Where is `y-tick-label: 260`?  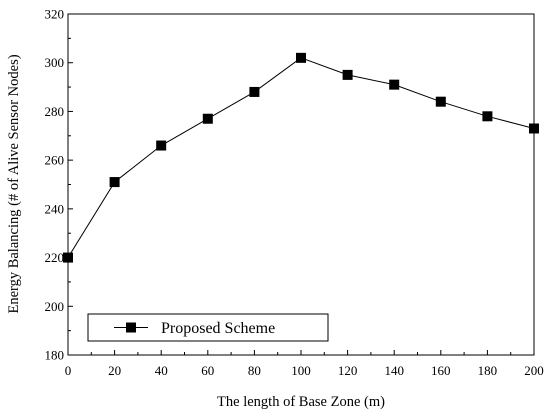
y-tick-label: 260 is located at coordinates (55, 160).